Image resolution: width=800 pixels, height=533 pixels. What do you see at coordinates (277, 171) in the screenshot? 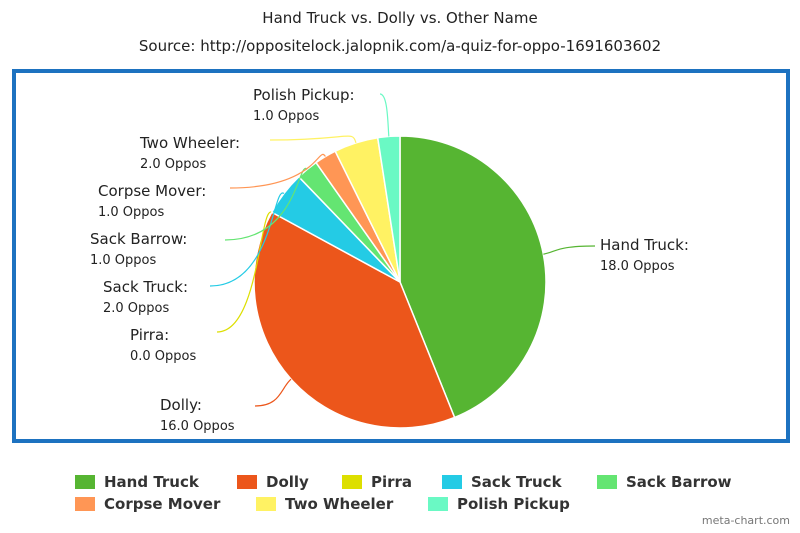
I see `label-connector-corpse-mover` at bounding box center [277, 171].